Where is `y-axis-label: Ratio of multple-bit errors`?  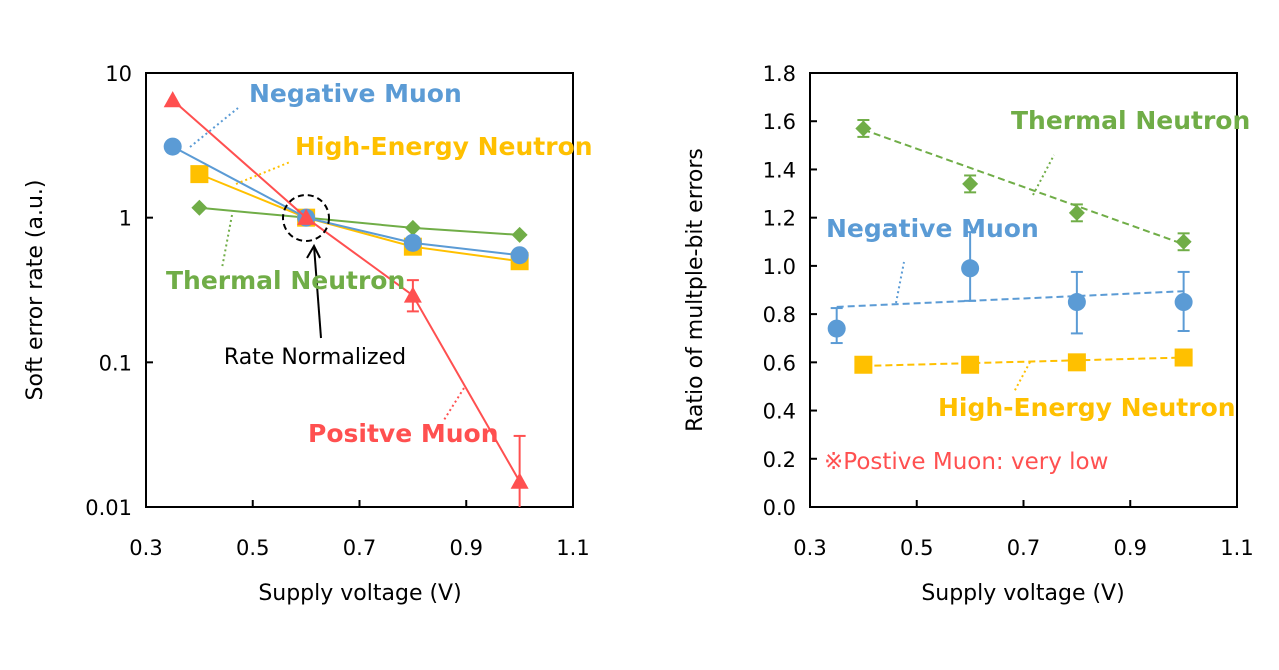
y-axis-label: Ratio of multple-bit errors is located at coordinates (695, 290).